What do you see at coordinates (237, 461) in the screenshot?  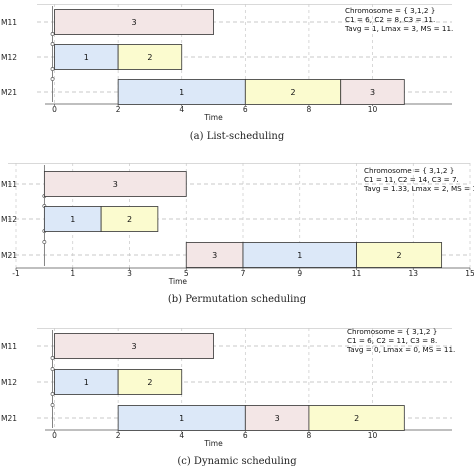 I see `panel-caption: (c) Dynamic scheduling` at bounding box center [237, 461].